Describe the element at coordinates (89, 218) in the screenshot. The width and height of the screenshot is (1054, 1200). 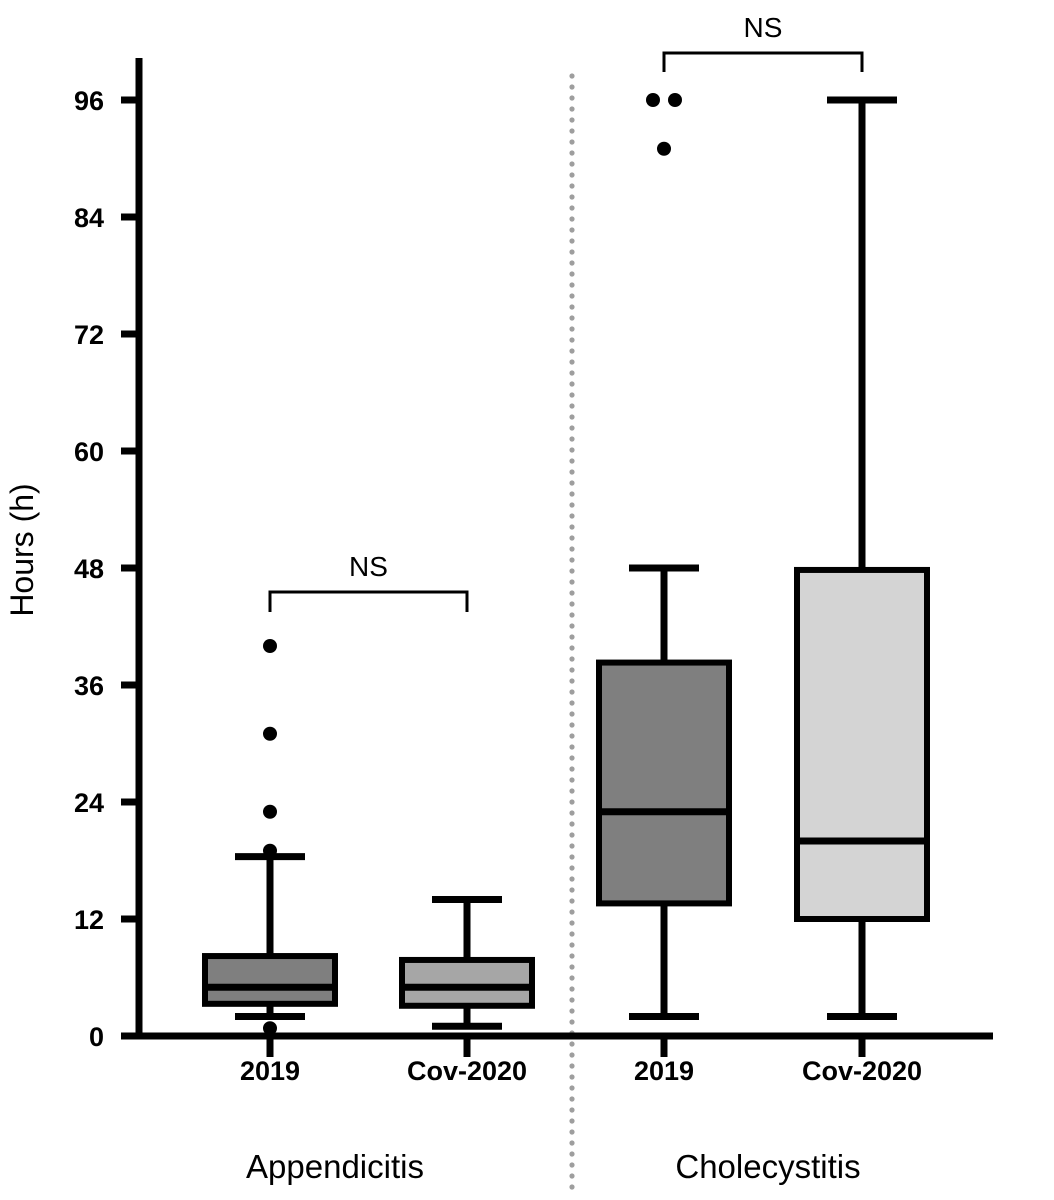
I see `y-tick-label: 84` at that location.